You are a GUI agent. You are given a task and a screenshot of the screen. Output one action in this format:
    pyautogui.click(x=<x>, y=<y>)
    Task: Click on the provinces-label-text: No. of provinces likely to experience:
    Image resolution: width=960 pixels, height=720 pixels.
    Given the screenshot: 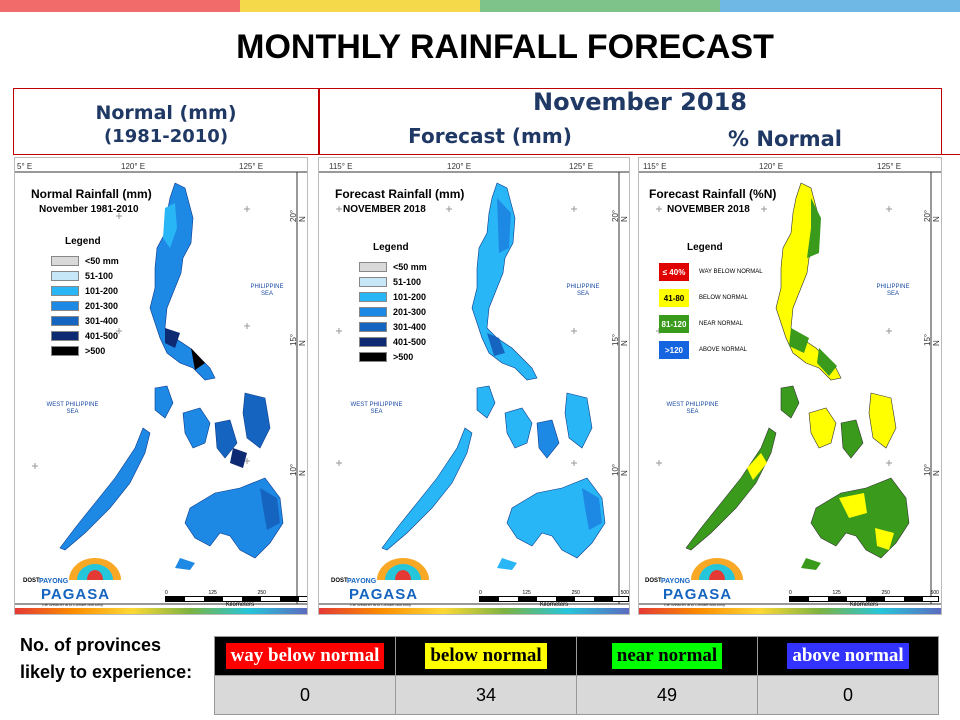 What is the action you would take?
    pyautogui.click(x=106, y=658)
    